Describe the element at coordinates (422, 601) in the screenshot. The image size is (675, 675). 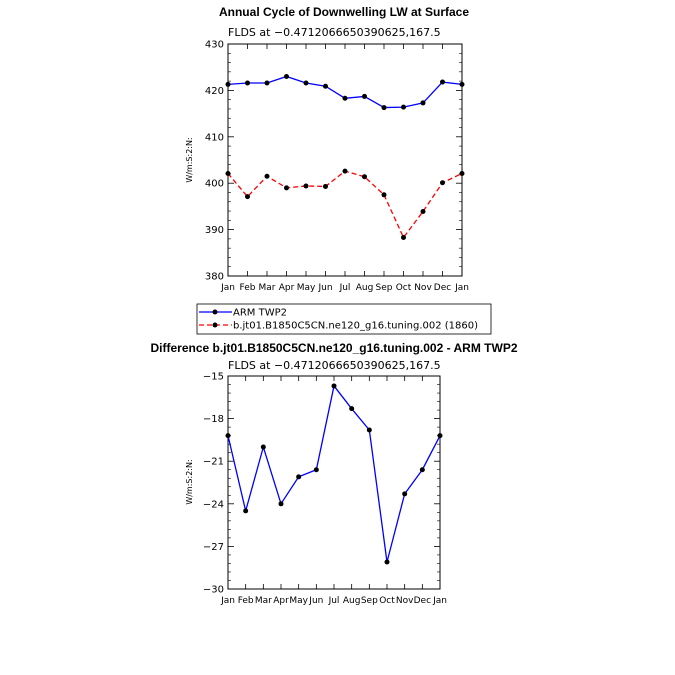
I see `bottom-x-tick-label: Dec` at that location.